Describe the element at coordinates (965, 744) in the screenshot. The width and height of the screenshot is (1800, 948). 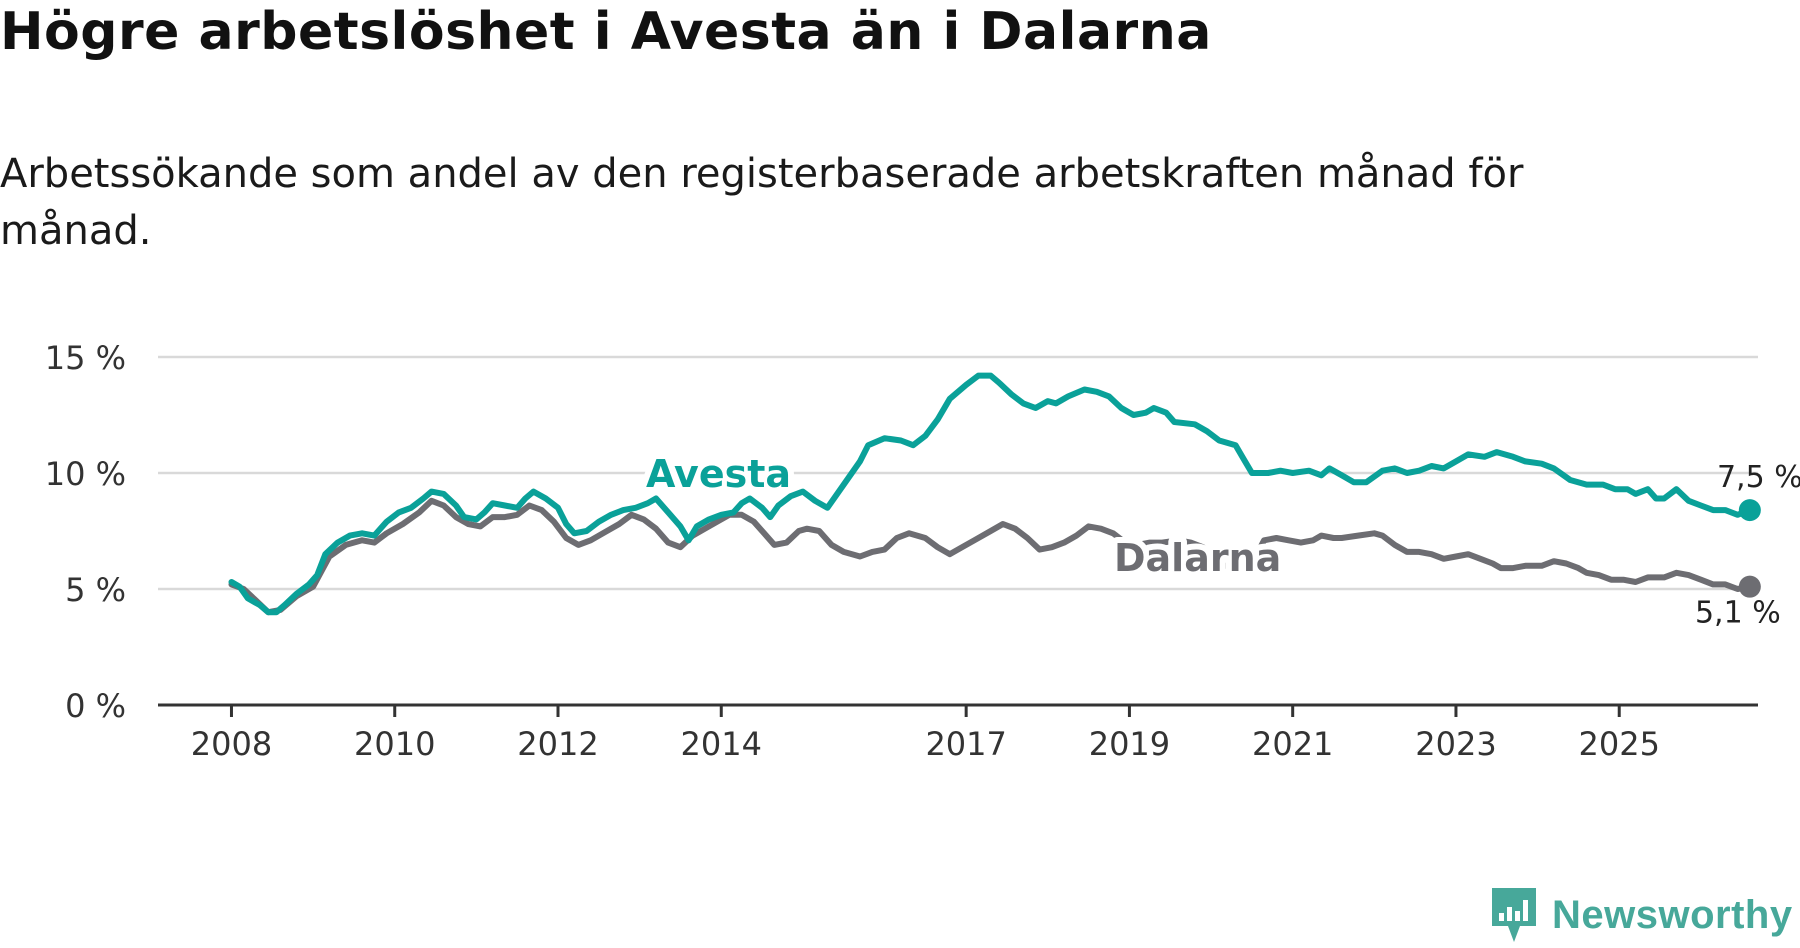
I see `x-tick-label: 2017` at that location.